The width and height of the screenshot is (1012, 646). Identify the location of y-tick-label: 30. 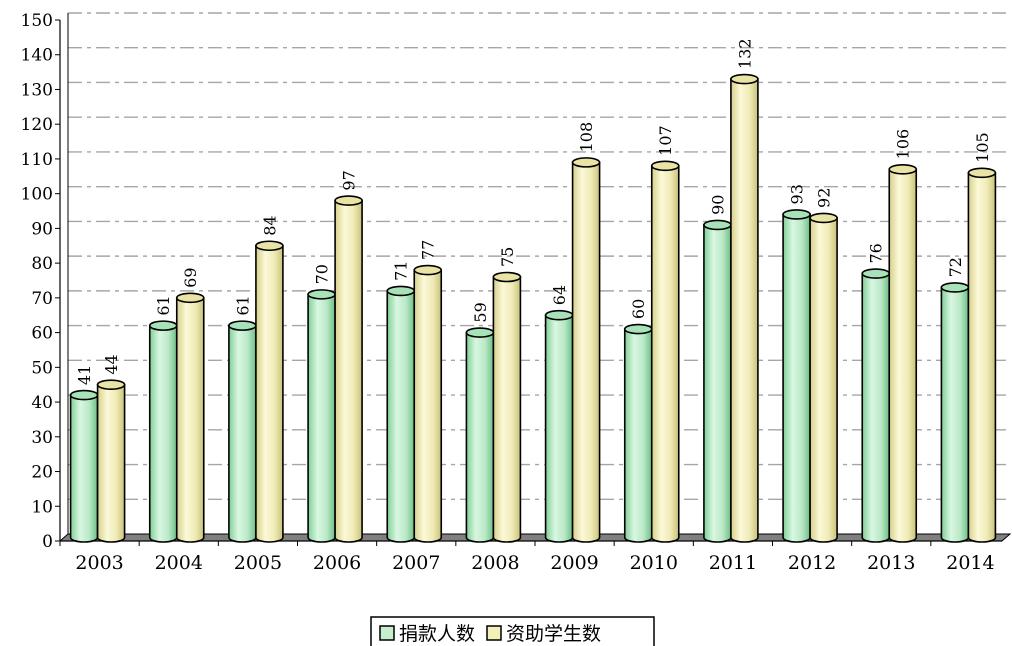
(42, 438).